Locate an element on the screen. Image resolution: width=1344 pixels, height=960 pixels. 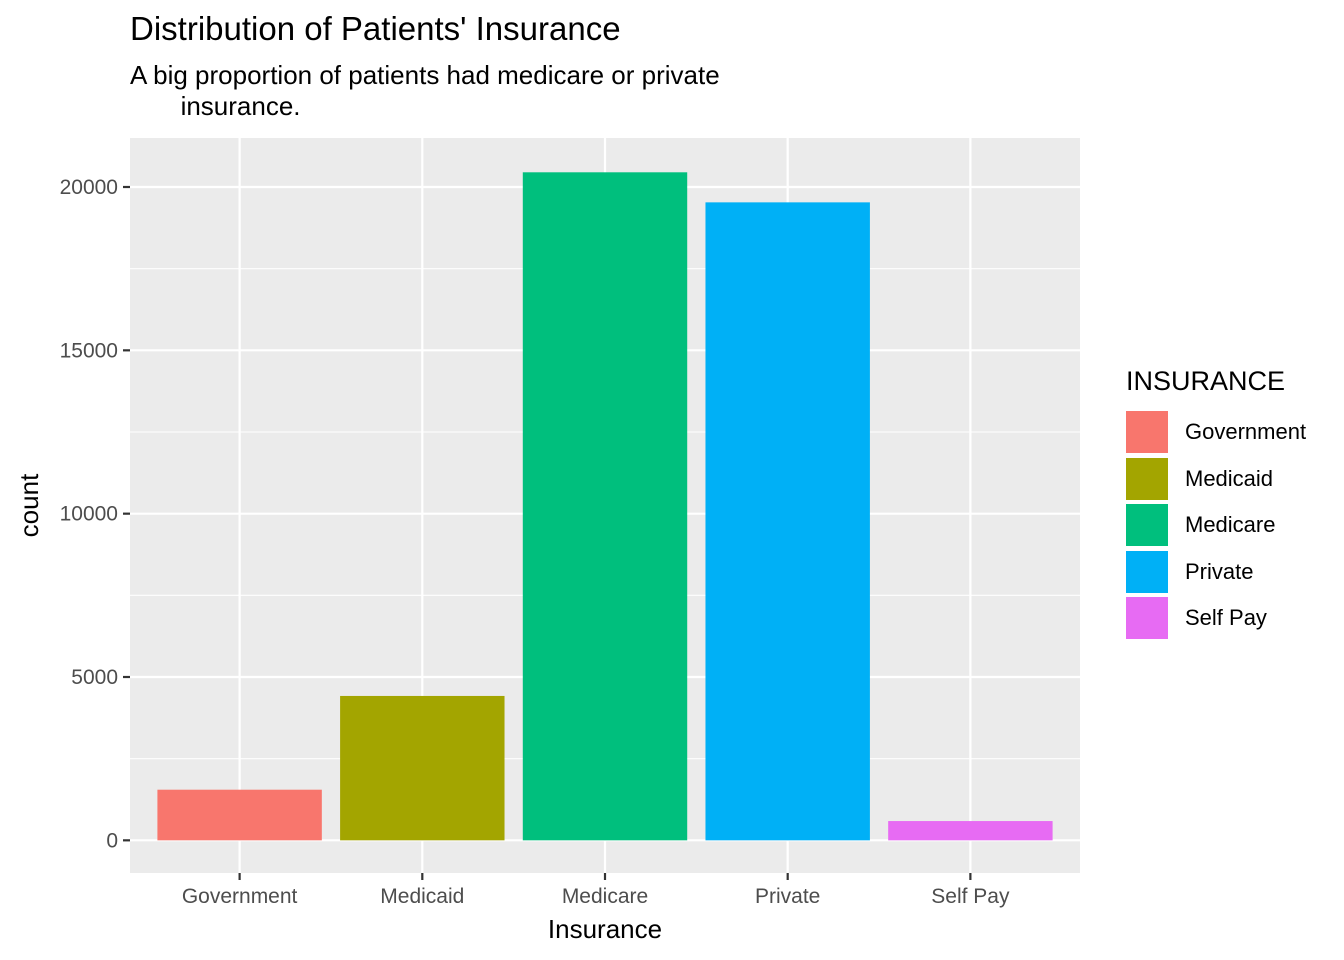
legend-label: Self Pay is located at coordinates (1226, 618).